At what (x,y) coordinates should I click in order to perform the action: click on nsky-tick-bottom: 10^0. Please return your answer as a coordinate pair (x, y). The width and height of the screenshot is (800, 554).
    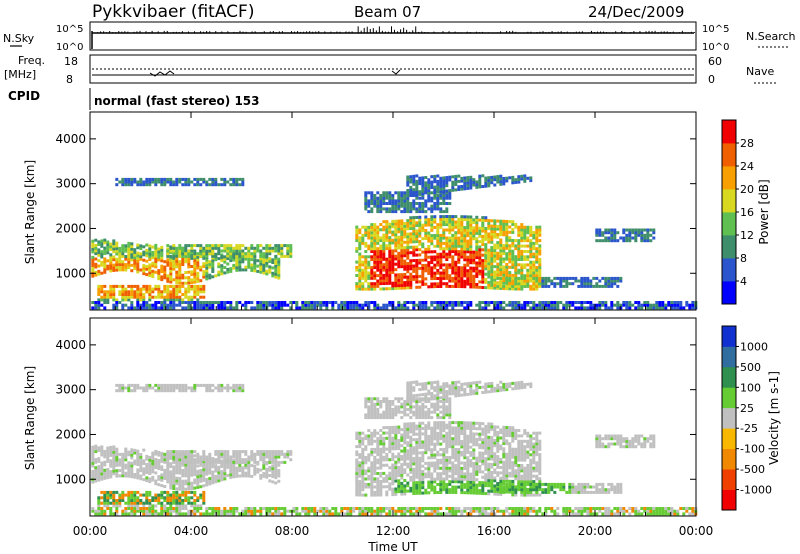
    Looking at the image, I should click on (69, 47).